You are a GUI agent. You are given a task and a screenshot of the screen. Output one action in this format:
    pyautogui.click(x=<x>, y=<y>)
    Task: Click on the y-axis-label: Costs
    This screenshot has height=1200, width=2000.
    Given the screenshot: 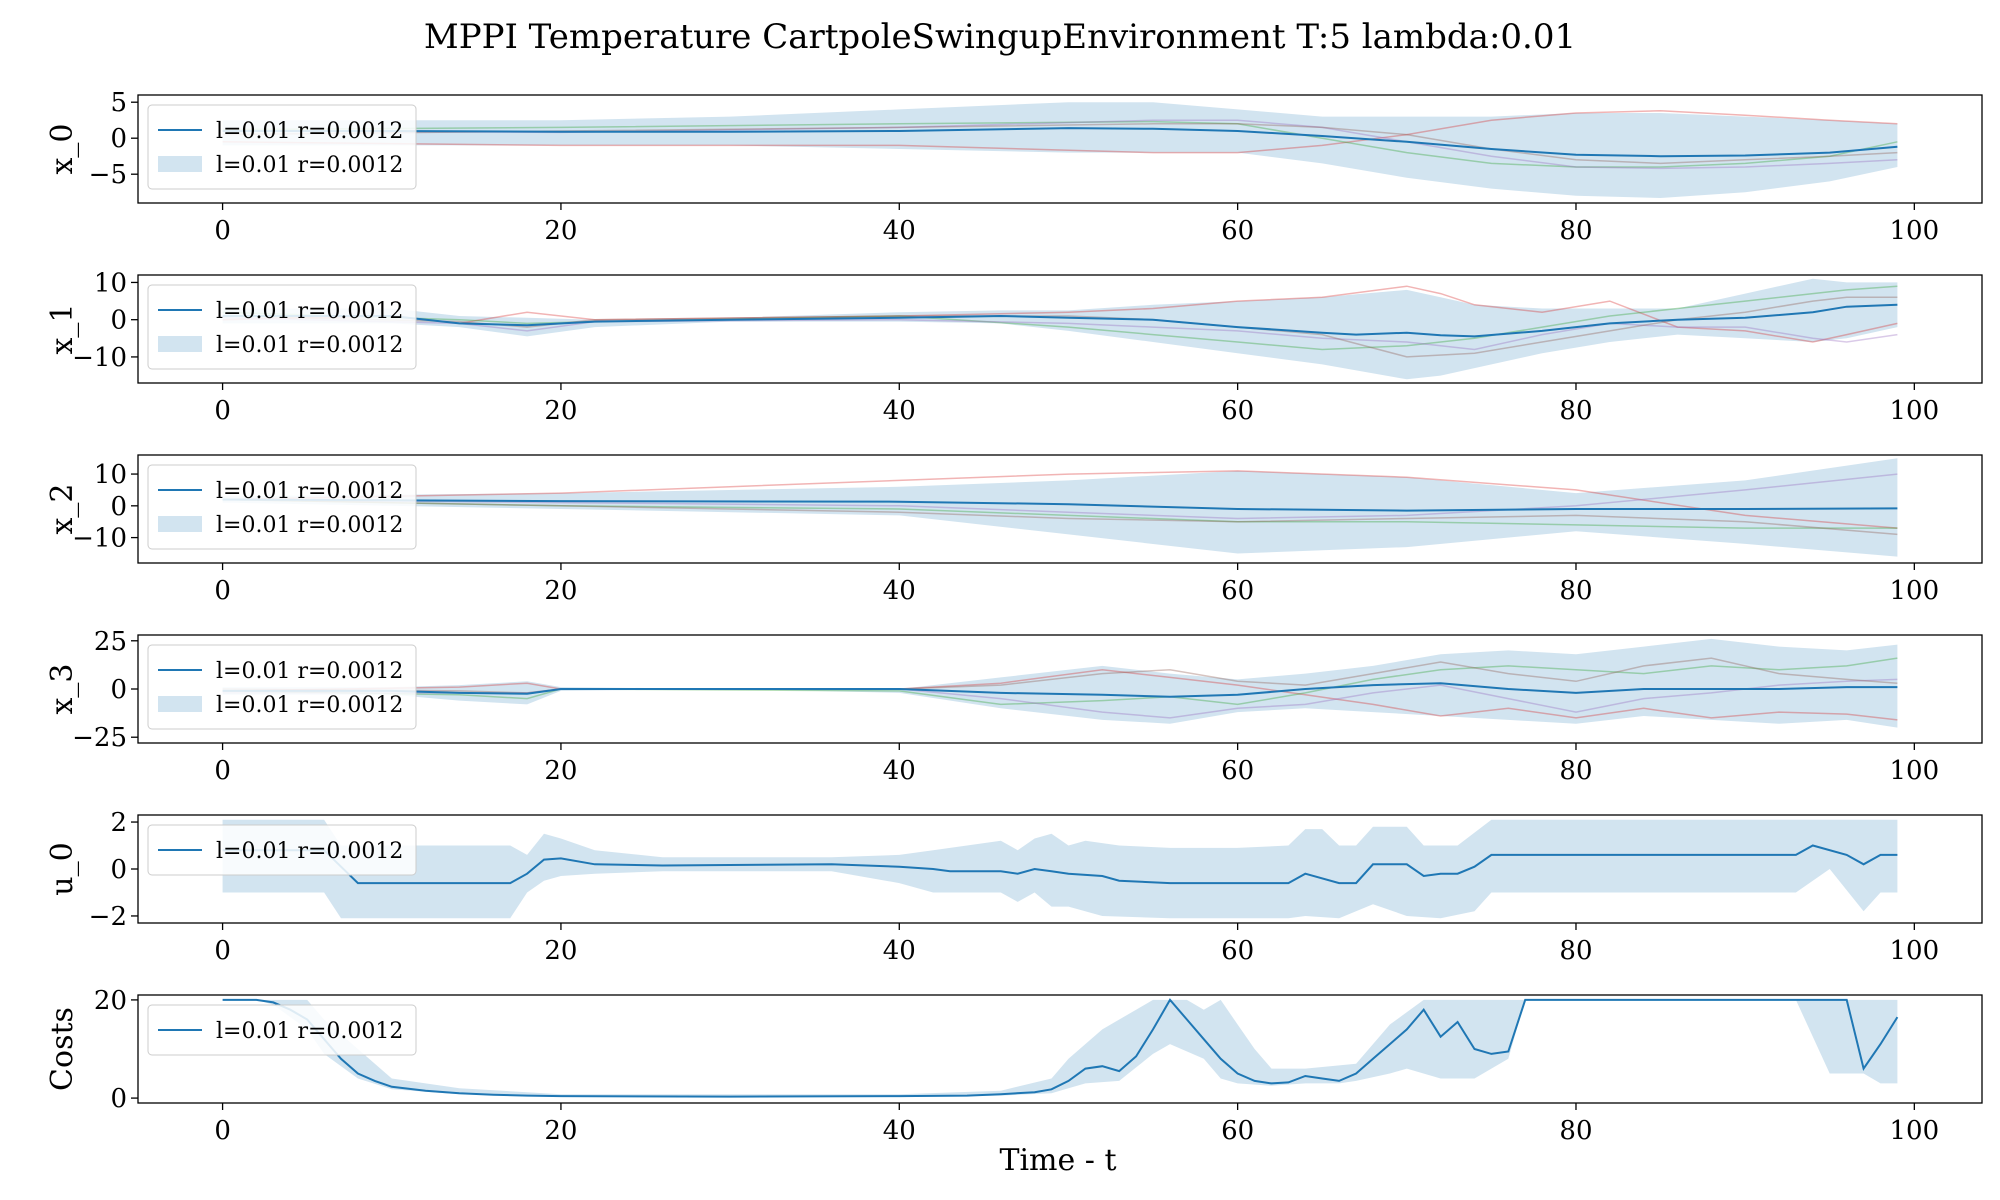 What is the action you would take?
    pyautogui.click(x=62, y=1049)
    